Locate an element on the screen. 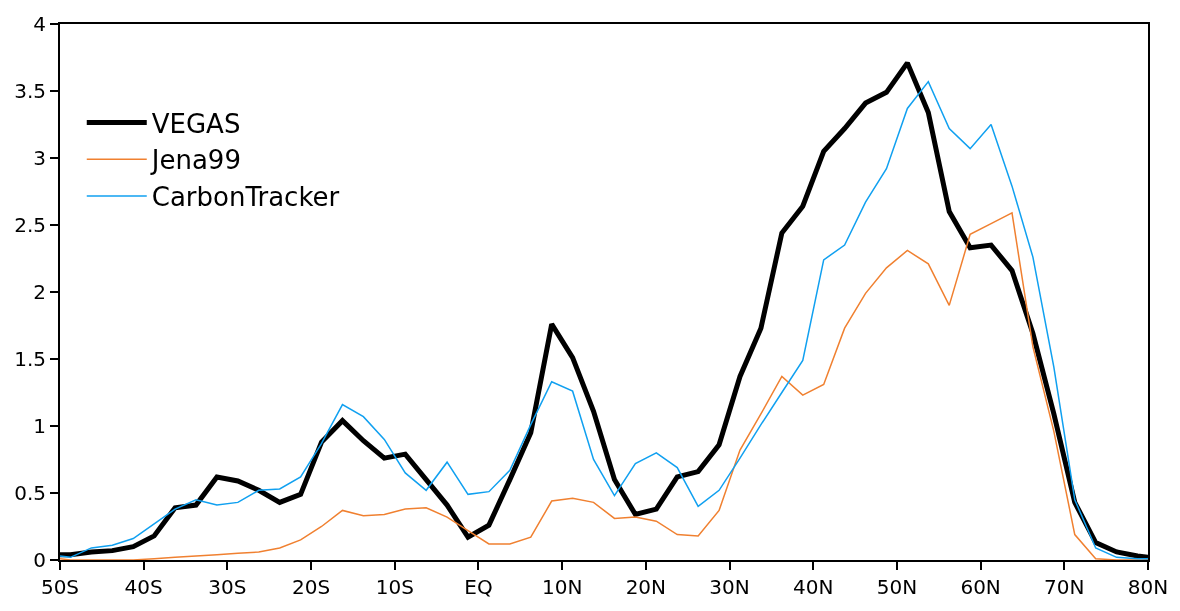 The image size is (1180, 611). y-tick-label: 0.5 is located at coordinates (30, 493).